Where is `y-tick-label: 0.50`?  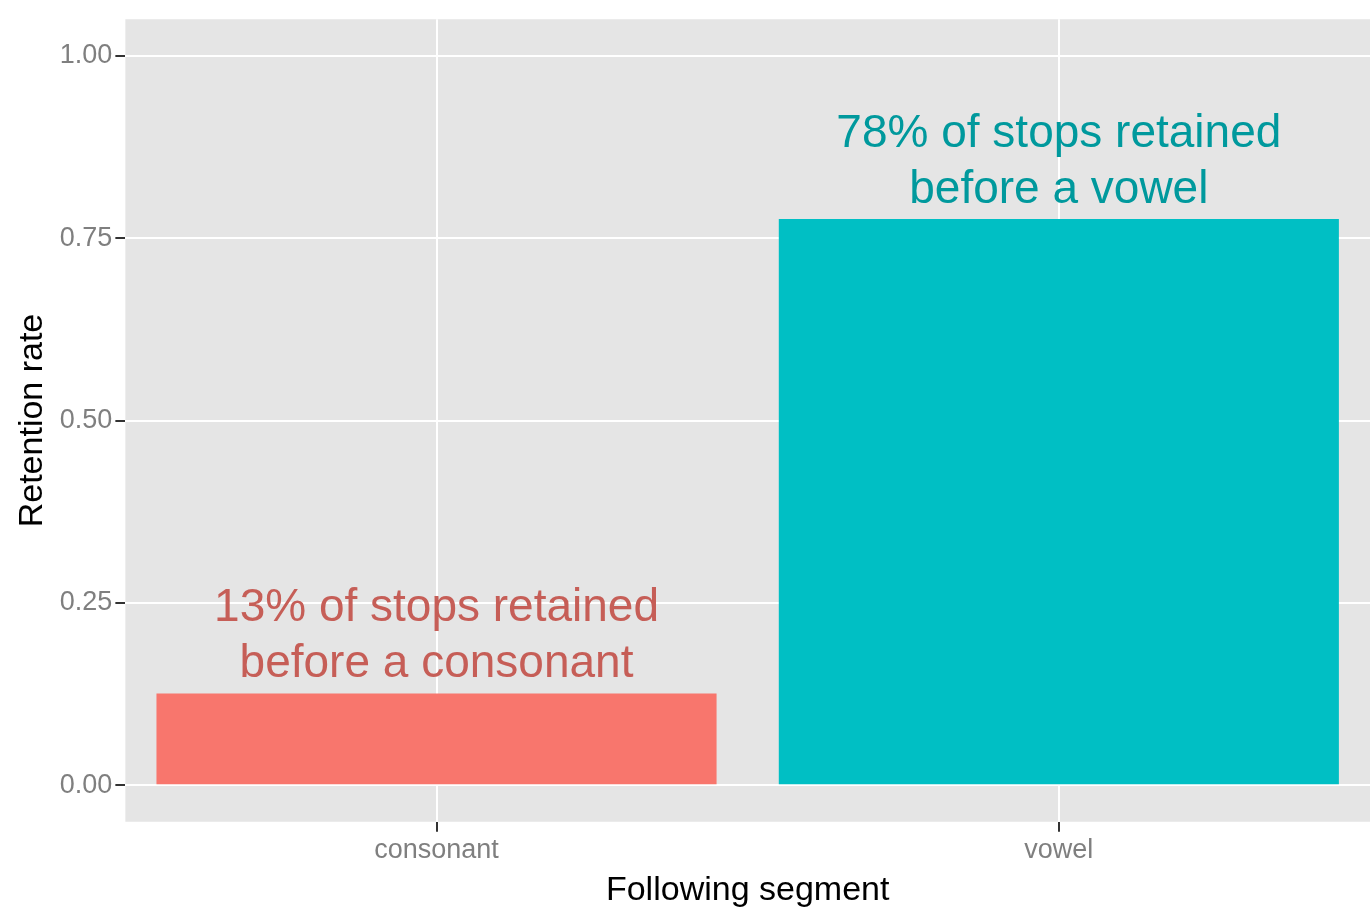 y-tick-label: 0.50 is located at coordinates (86, 418).